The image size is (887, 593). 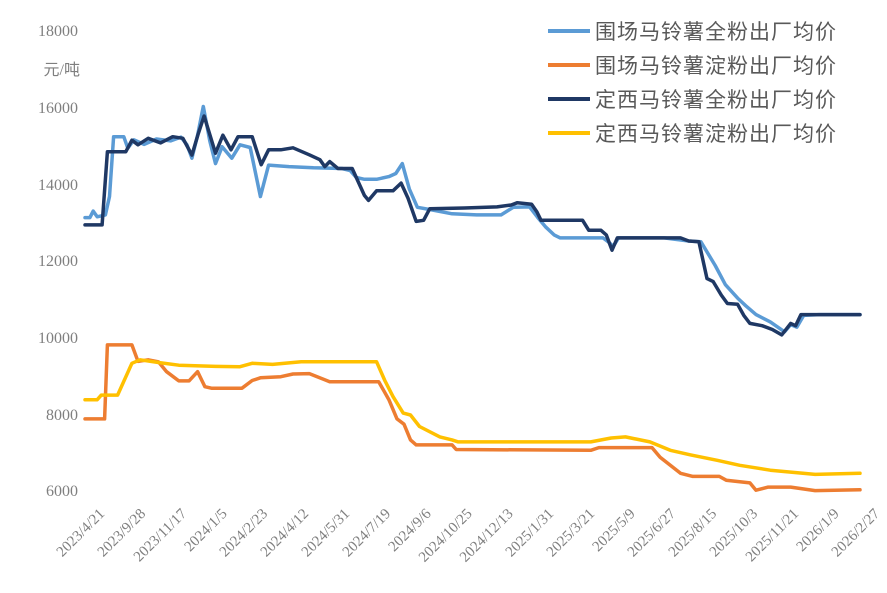 I want to click on y-tick-label: 14000, so click(x=58, y=185).